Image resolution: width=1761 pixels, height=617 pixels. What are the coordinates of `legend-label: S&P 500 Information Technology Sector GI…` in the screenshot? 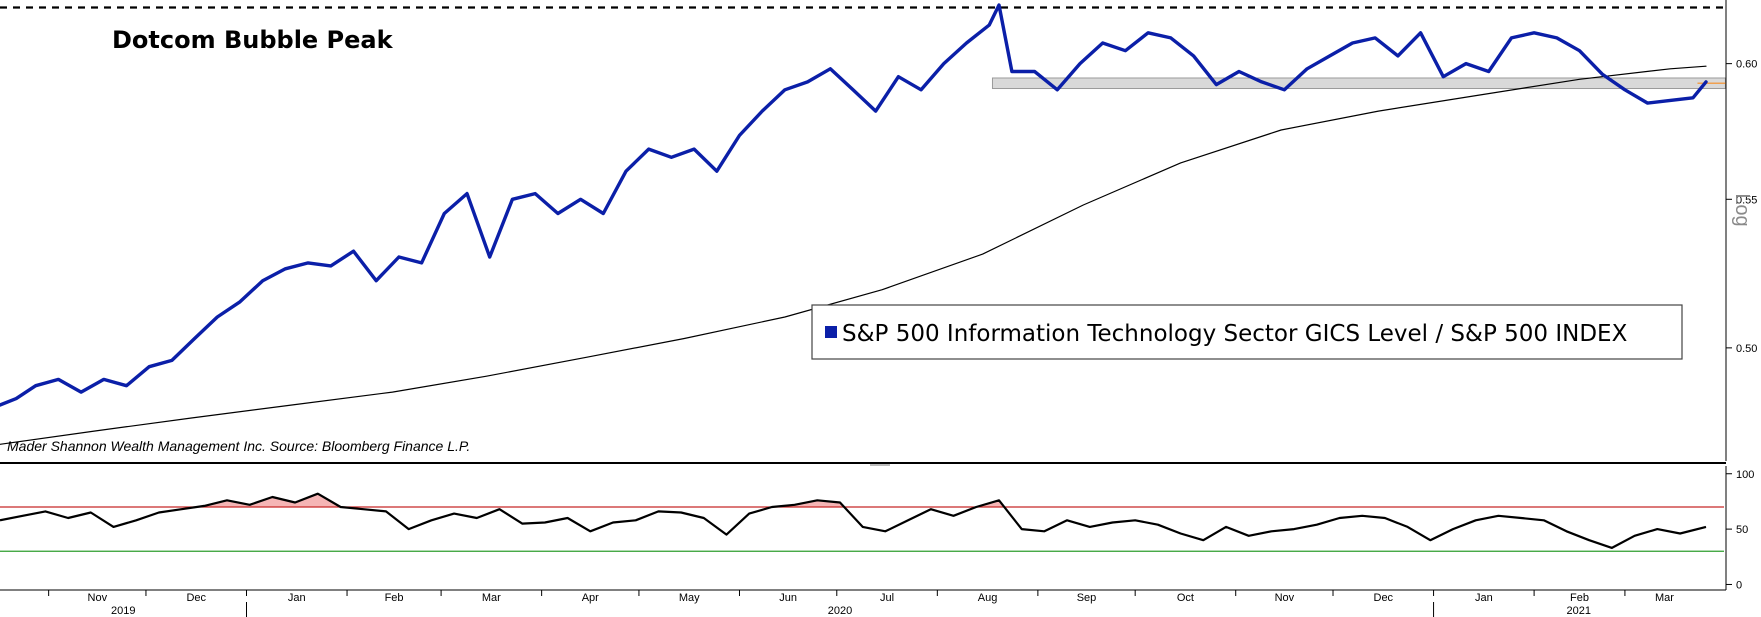 It's located at (1235, 334).